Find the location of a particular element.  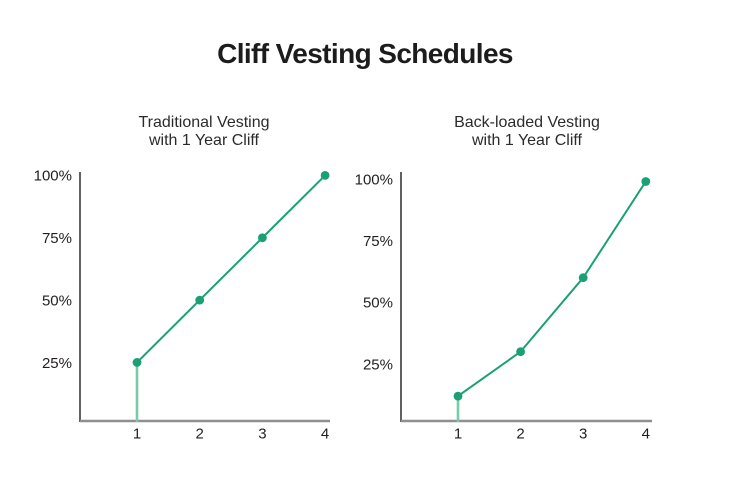

page-title: Cliff Vesting Schedules is located at coordinates (365, 53).